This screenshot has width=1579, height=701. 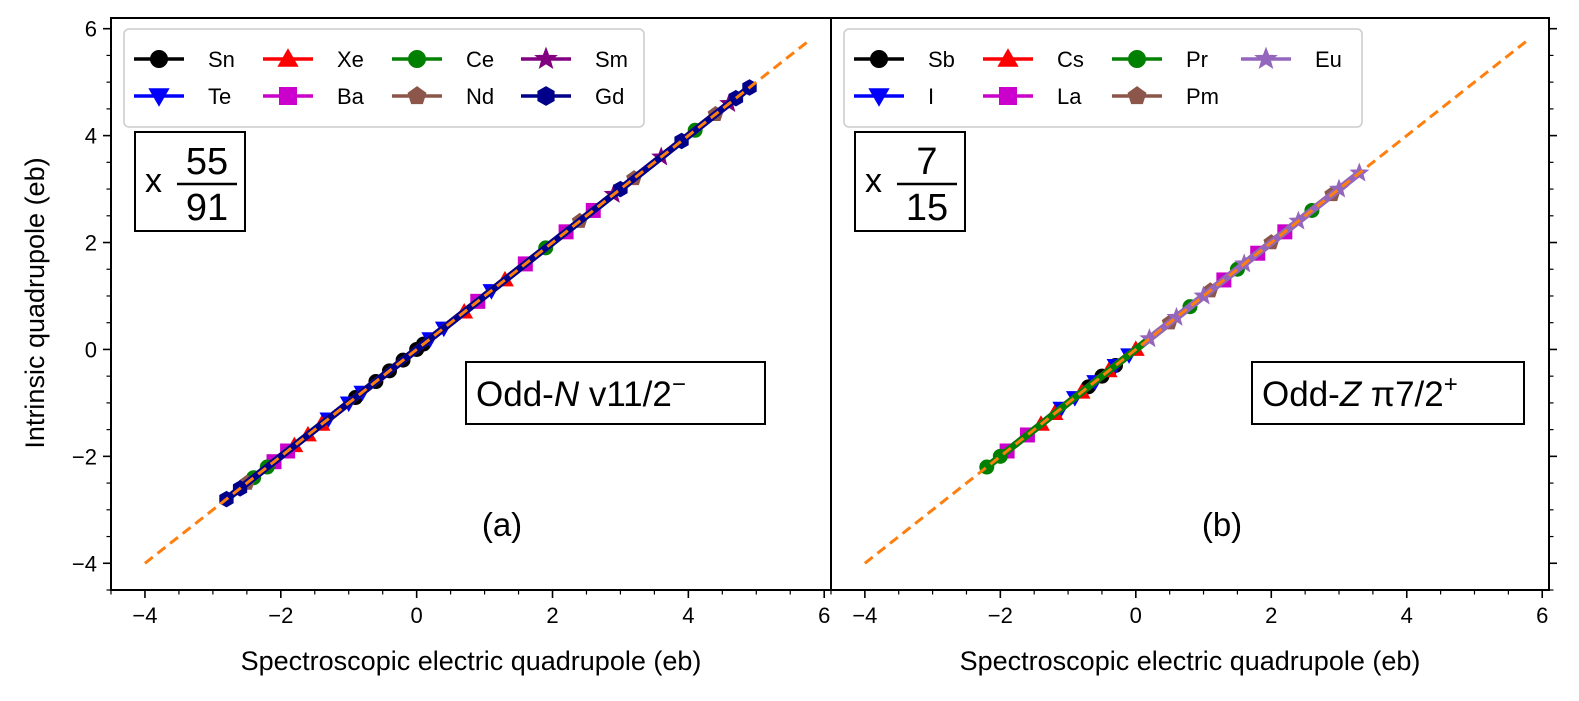 What do you see at coordinates (611, 59) in the screenshot?
I see `legend-label-sm: Sm` at bounding box center [611, 59].